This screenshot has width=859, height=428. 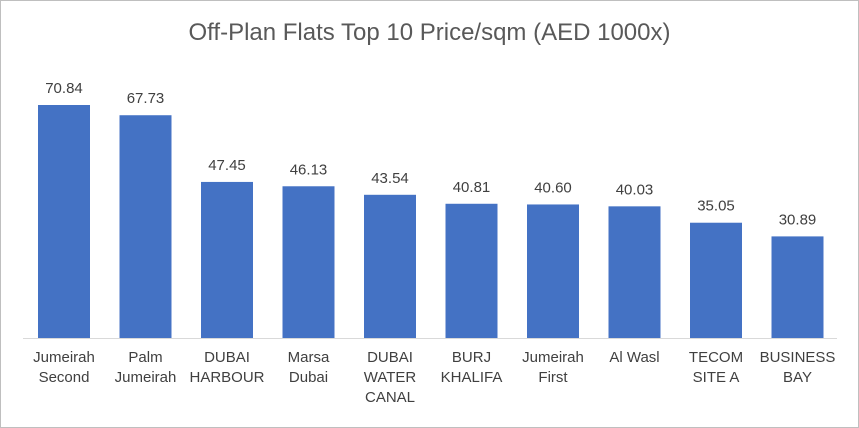 What do you see at coordinates (145, 357) in the screenshot?
I see `category-label-1: Palm` at bounding box center [145, 357].